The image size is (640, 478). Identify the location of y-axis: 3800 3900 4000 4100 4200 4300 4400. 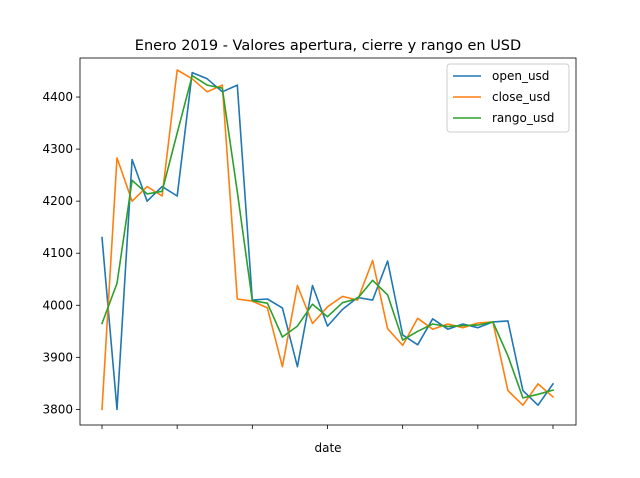
(61, 253).